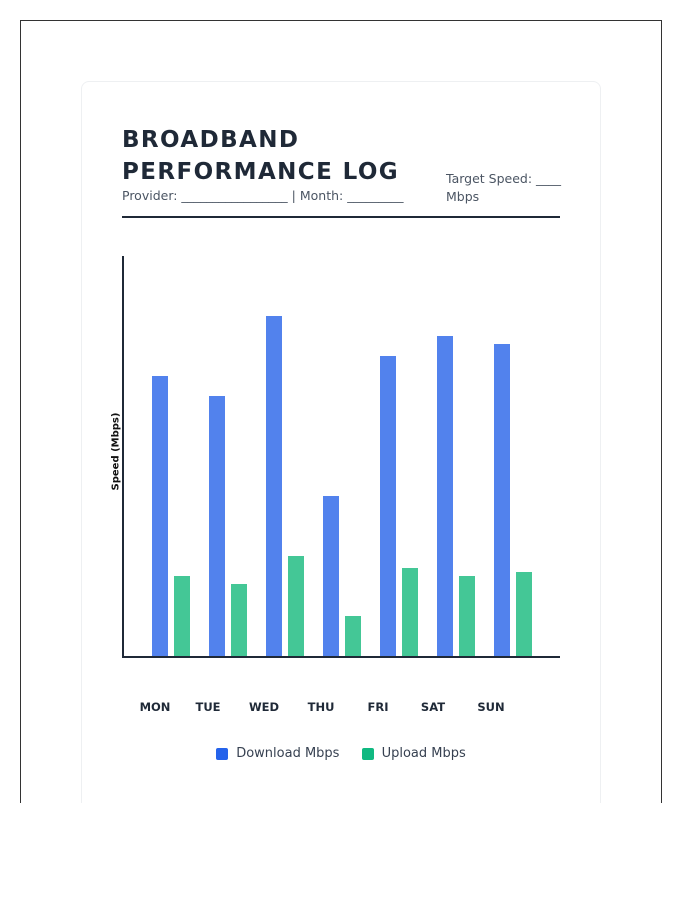  I want to click on x-label-mon: MON, so click(155, 707).